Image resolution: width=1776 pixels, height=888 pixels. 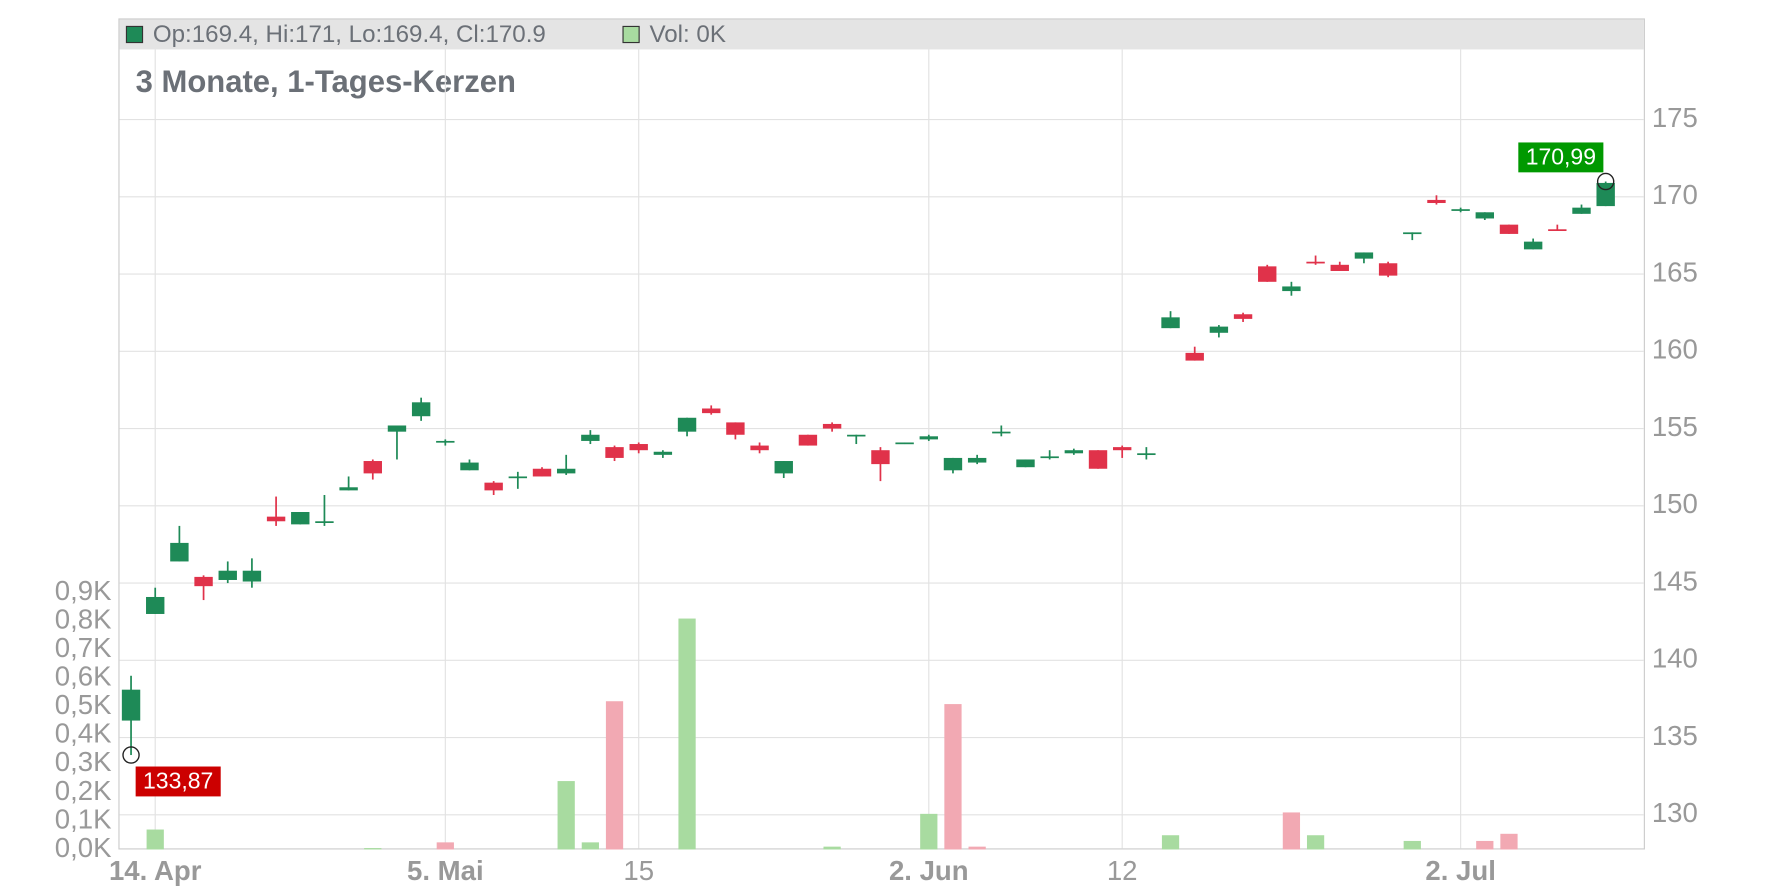 I want to click on volume-tick-label: 0,1K, so click(x=83, y=818).